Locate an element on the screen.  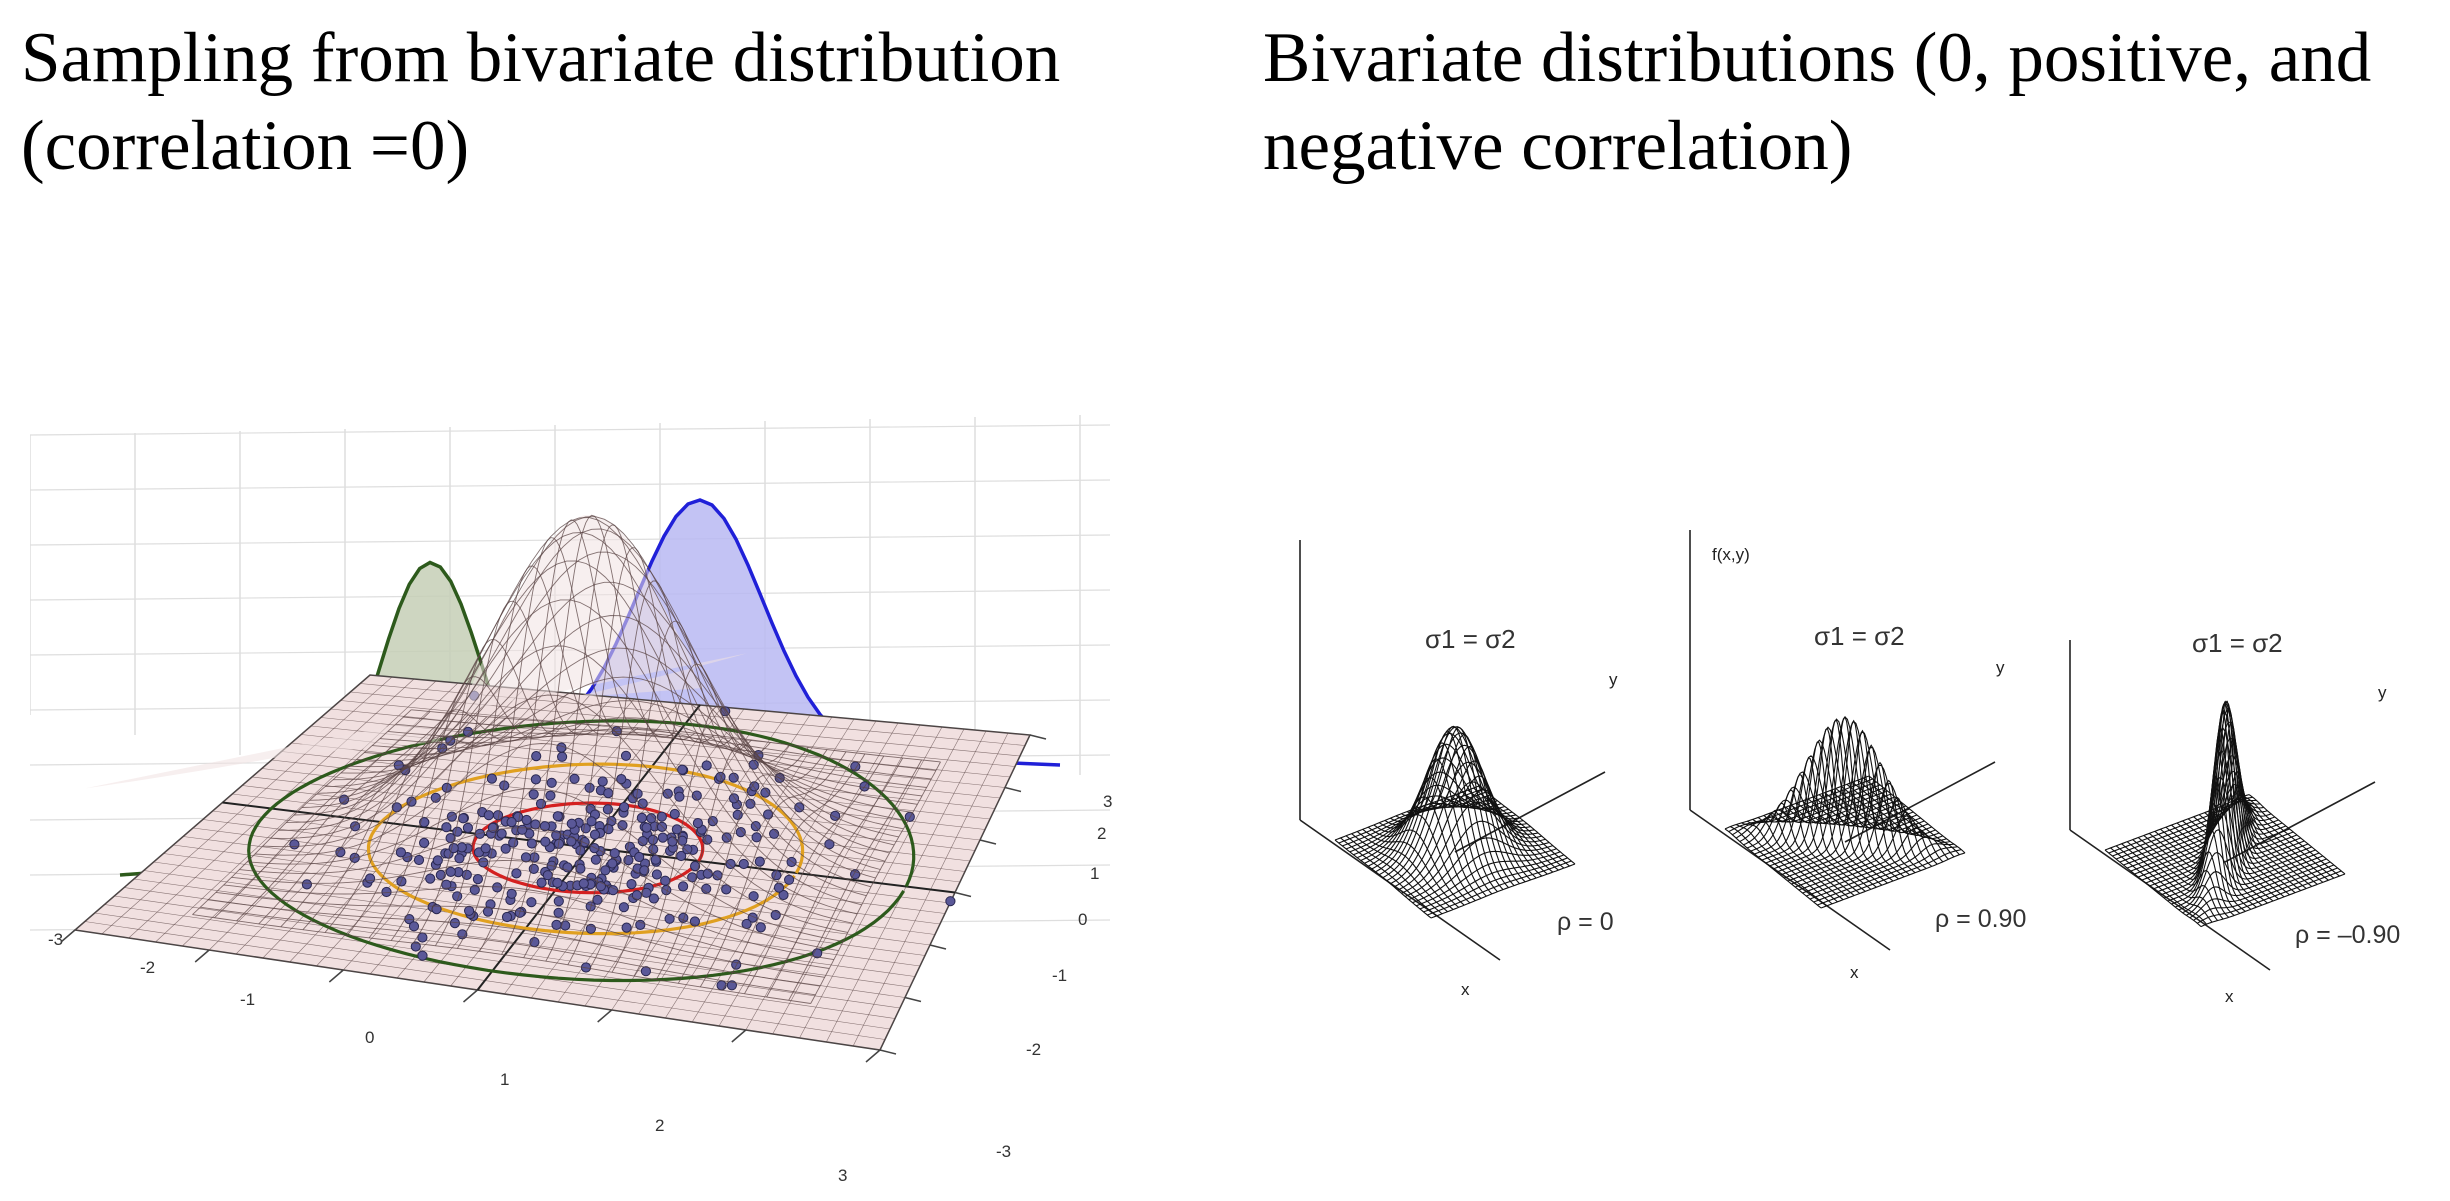
rho-label: ρ = 0.90 is located at coordinates (1980, 919).